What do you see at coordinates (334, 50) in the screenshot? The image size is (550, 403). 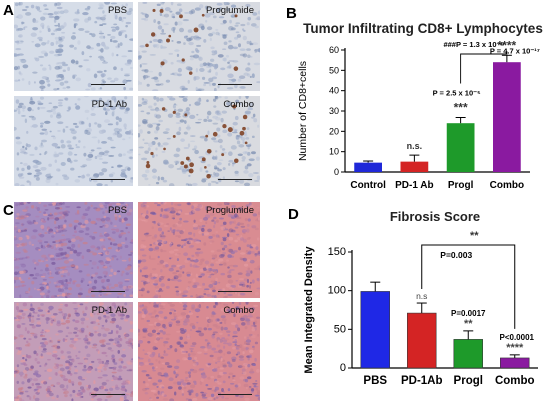 I see `cd8-y-tick-label: 60` at bounding box center [334, 50].